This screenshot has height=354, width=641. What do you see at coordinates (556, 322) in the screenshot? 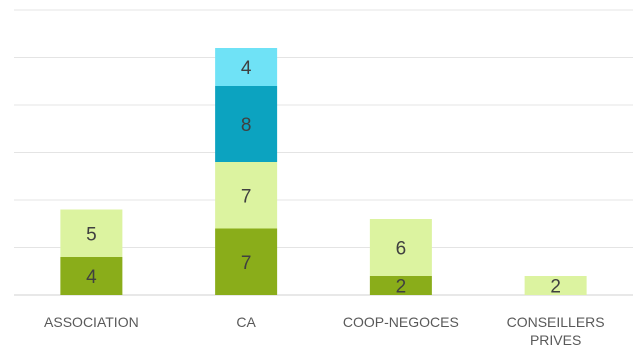
I see `category-label-line: CONSEILLERS` at bounding box center [556, 322].